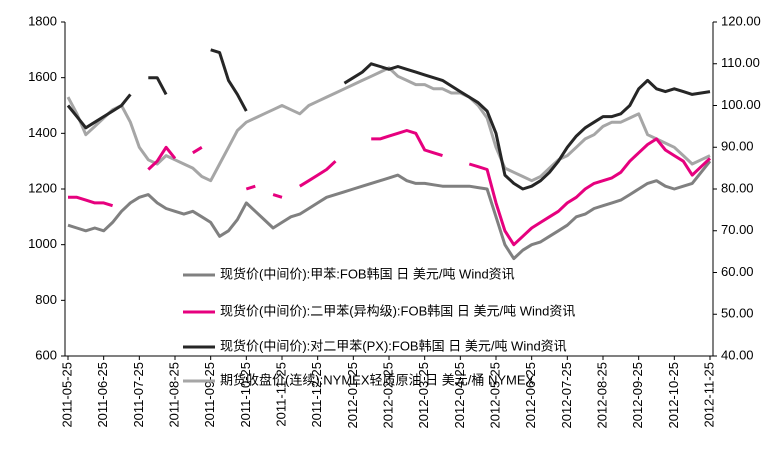  What do you see at coordinates (637, 395) in the screenshot?
I see `x-tick-label: 2012-09-25` at bounding box center [637, 395].